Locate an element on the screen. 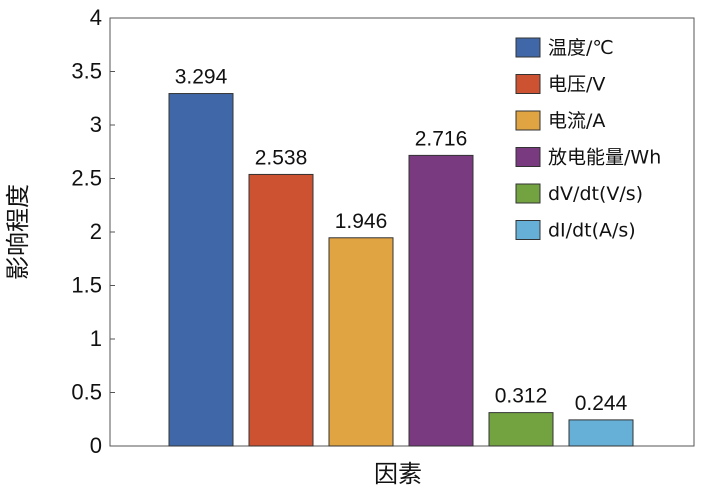 Image resolution: width=707 pixels, height=497 pixels. y-axis-title: 影响程度 is located at coordinates (18, 232).